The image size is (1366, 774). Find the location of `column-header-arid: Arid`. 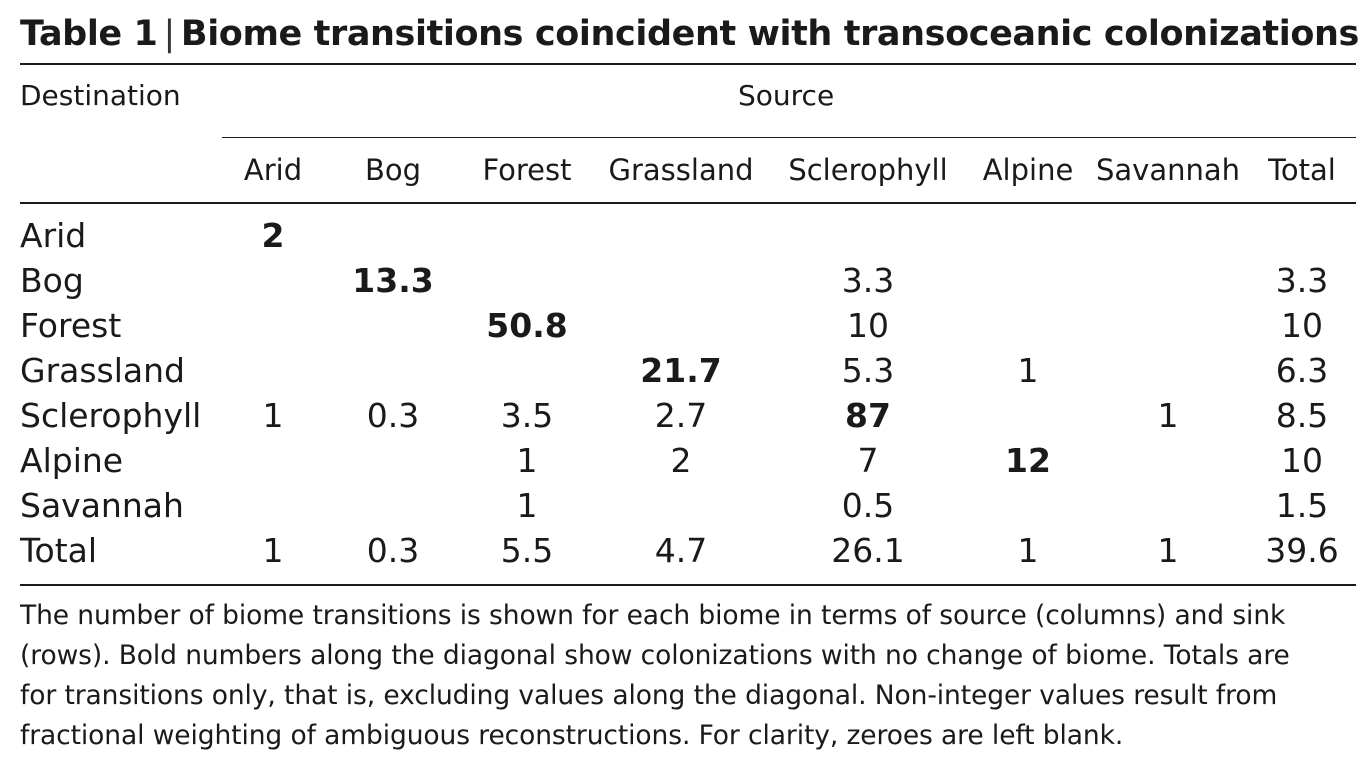

column-header-arid: Arid is located at coordinates (273, 170).